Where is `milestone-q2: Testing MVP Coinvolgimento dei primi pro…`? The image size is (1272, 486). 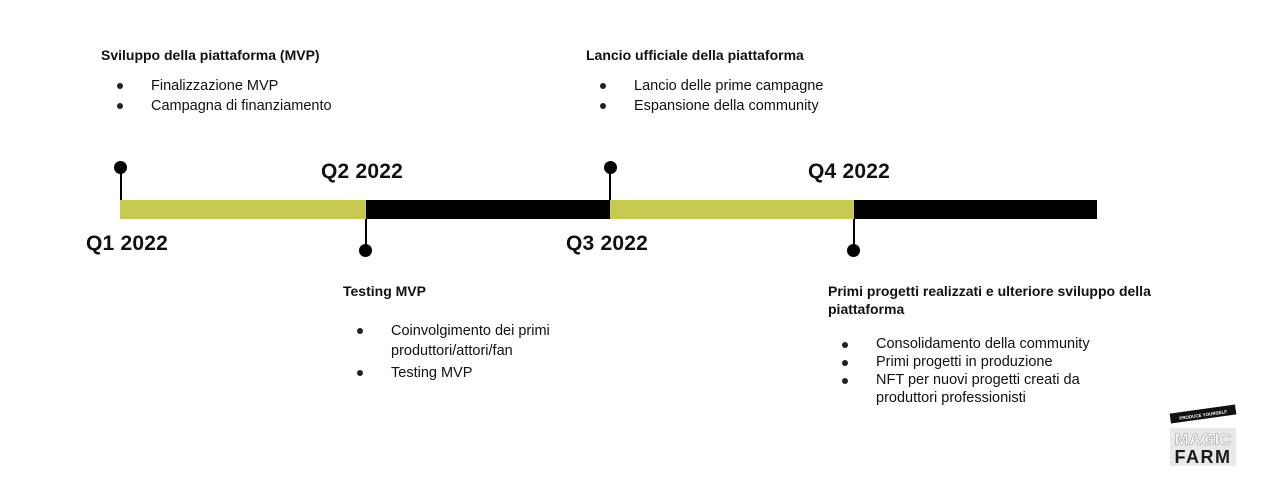
milestone-q2: Testing MVP Coinvolgimento dei primi pro… is located at coordinates (473, 332).